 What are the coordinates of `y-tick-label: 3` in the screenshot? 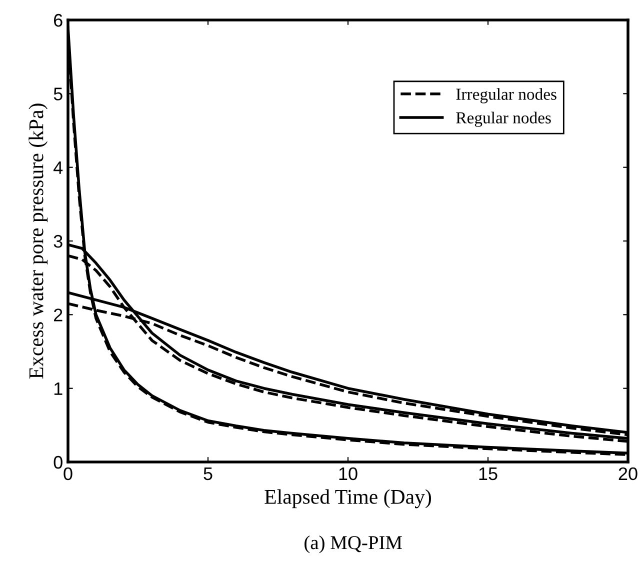 It's located at (58, 241).